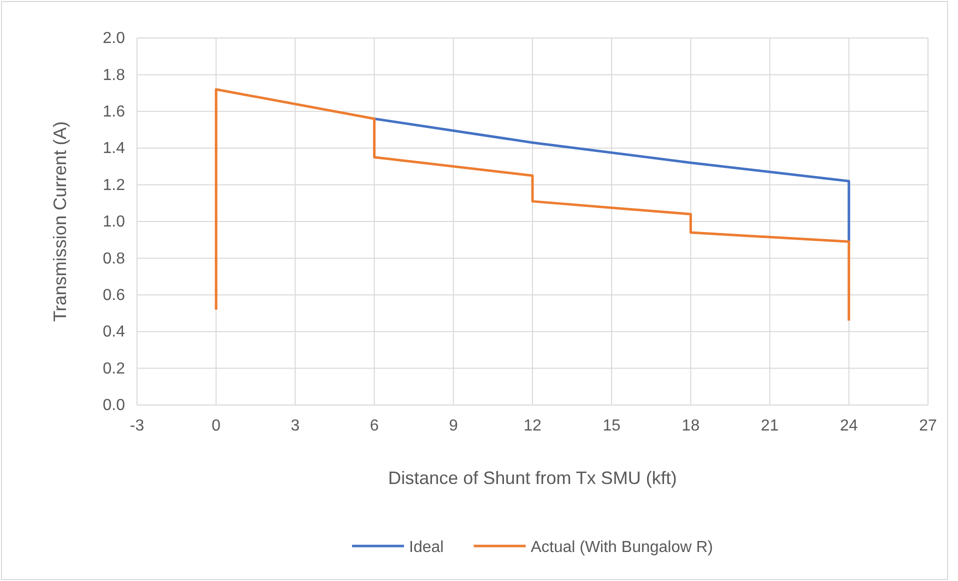 The height and width of the screenshot is (581, 958). Describe the element at coordinates (114, 405) in the screenshot. I see `y-tick-label: 0.0` at that location.